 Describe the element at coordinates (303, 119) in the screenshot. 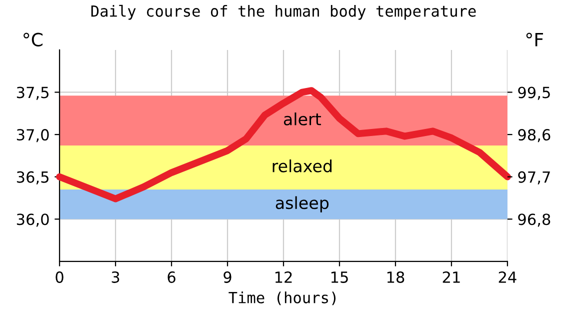

I see `band-label: alert` at that location.